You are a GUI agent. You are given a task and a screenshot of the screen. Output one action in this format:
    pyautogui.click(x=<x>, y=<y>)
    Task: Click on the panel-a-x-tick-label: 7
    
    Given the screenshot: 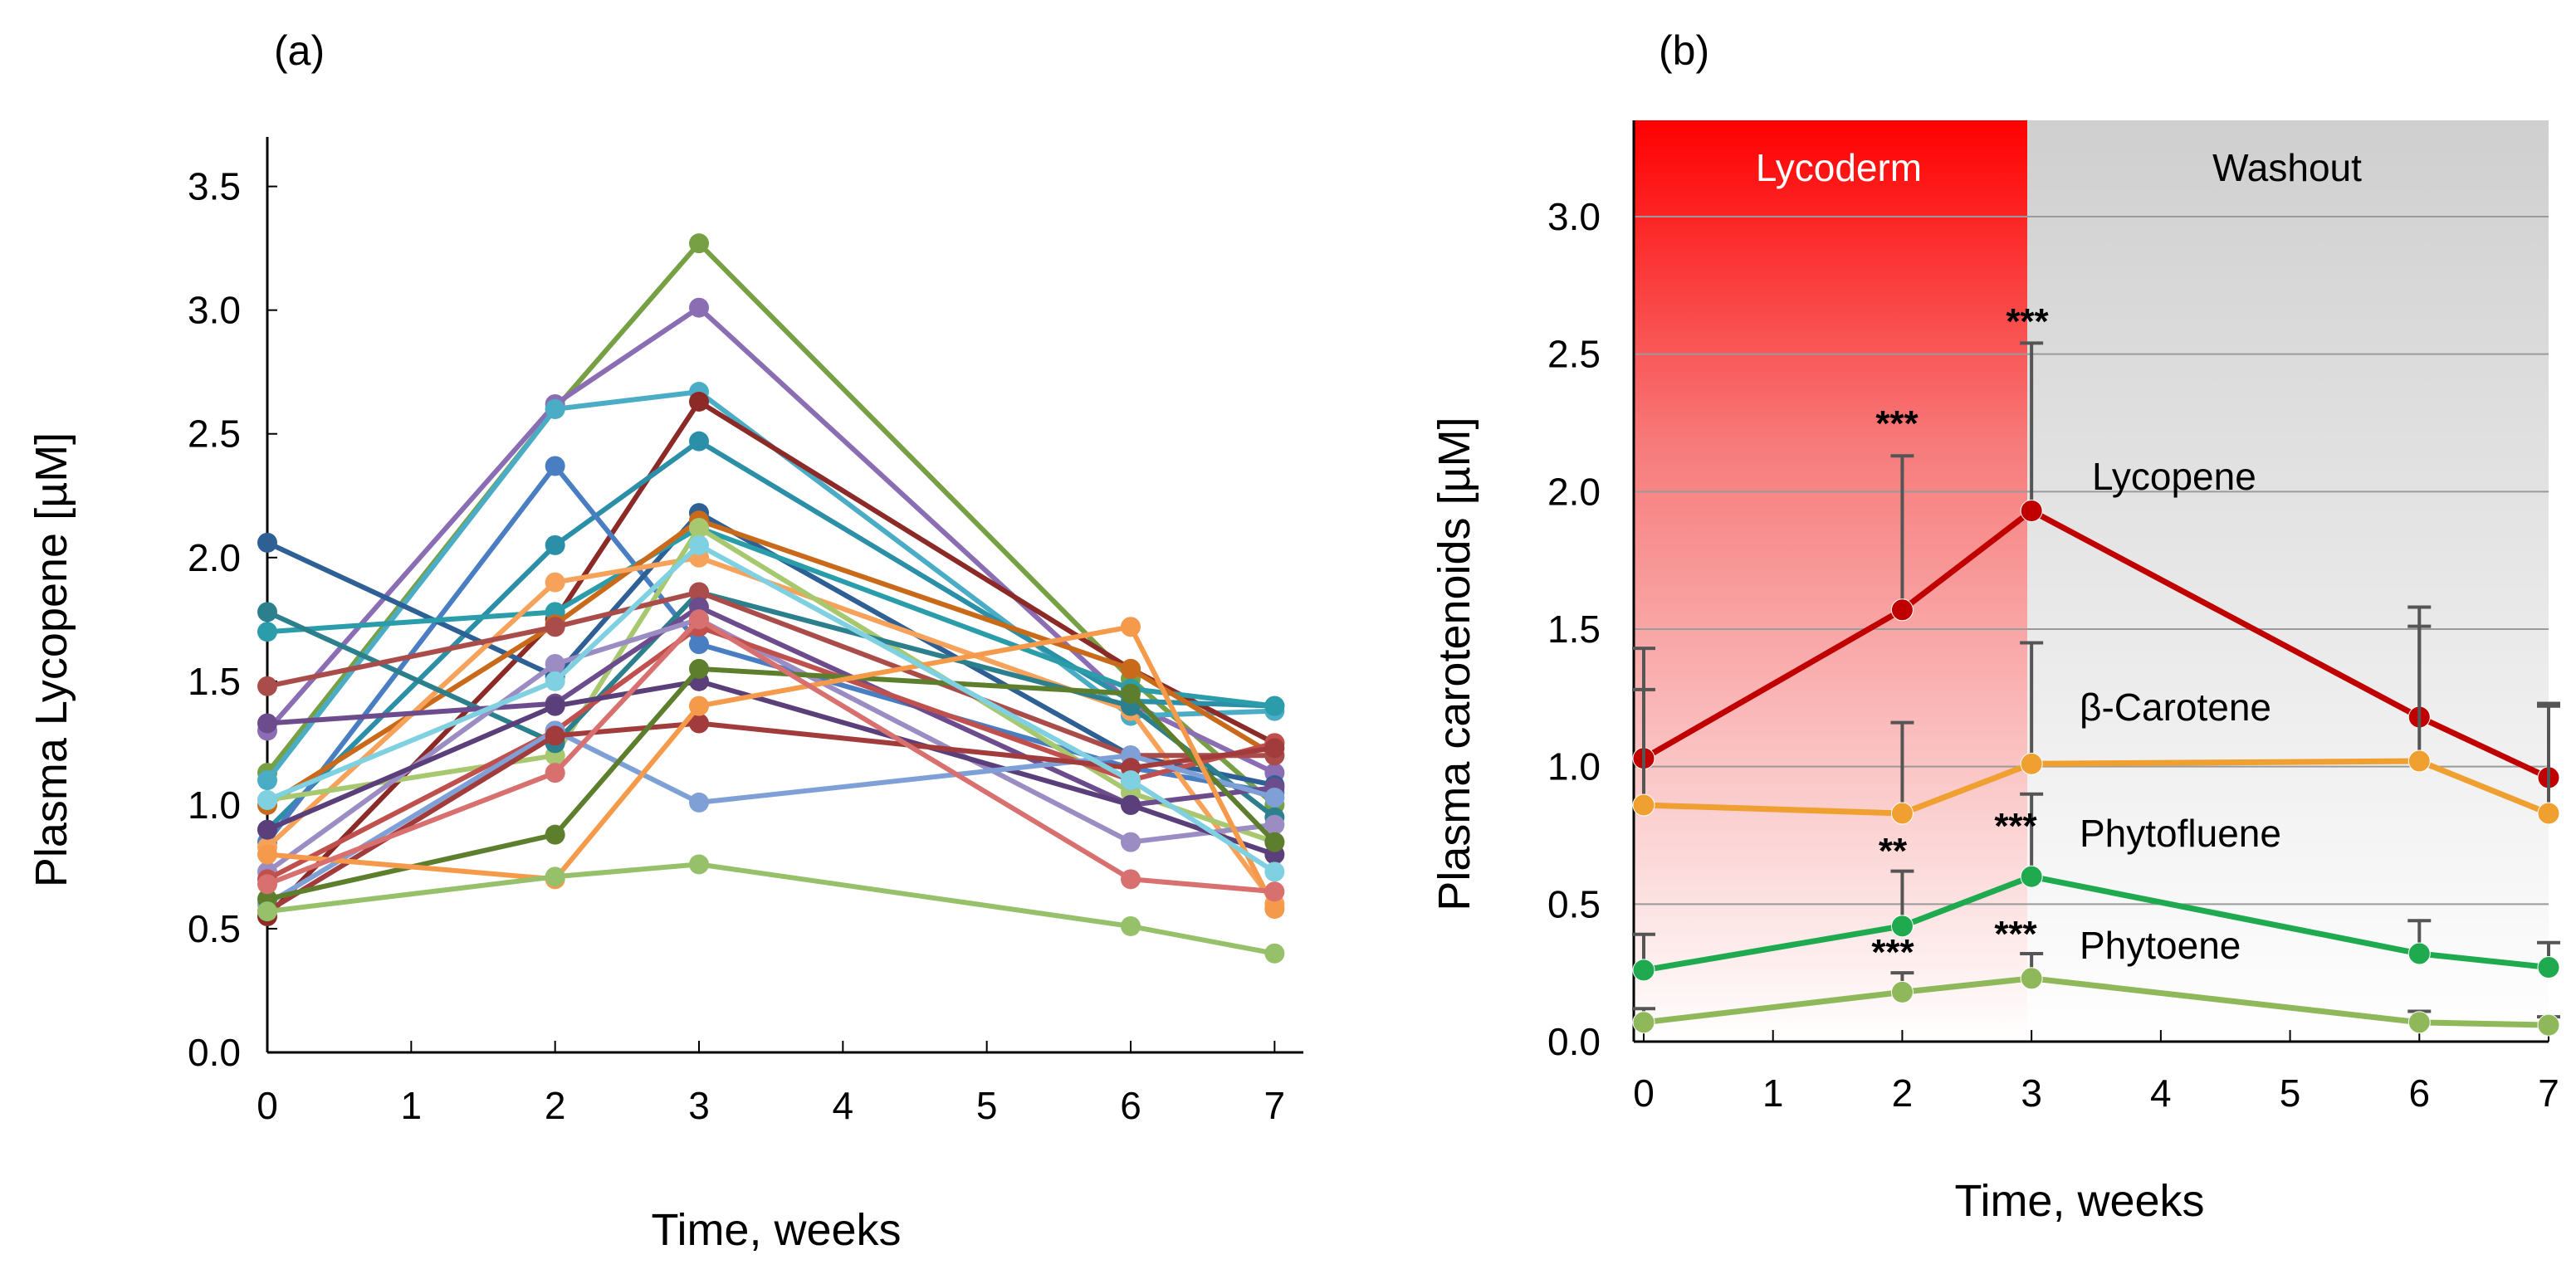 What is the action you would take?
    pyautogui.click(x=1275, y=1105)
    